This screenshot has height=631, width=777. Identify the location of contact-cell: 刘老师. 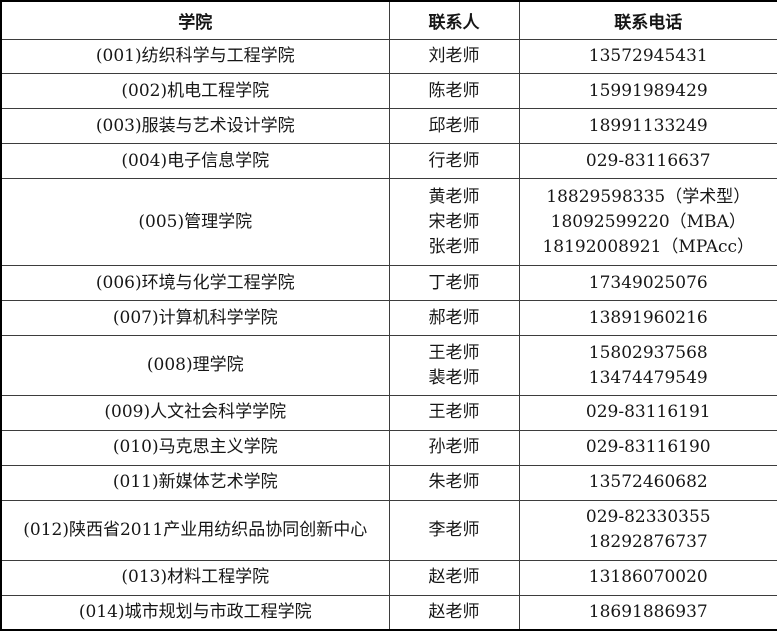
(454, 56).